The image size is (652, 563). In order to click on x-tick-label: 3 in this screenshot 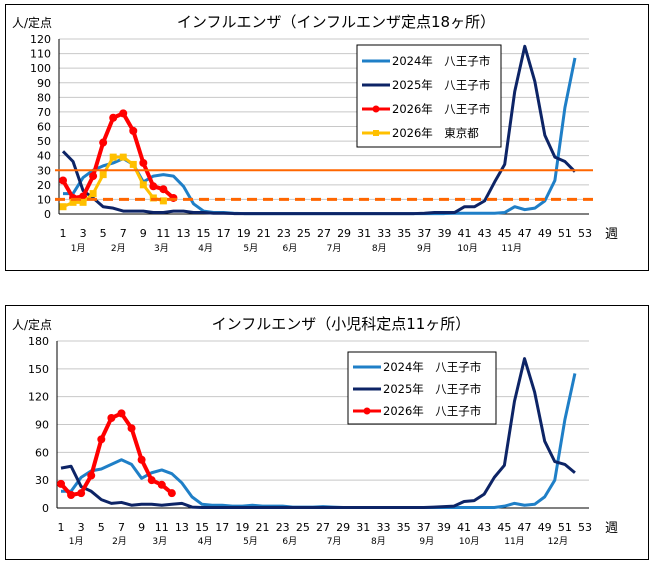, I will do `click(83, 233)`.